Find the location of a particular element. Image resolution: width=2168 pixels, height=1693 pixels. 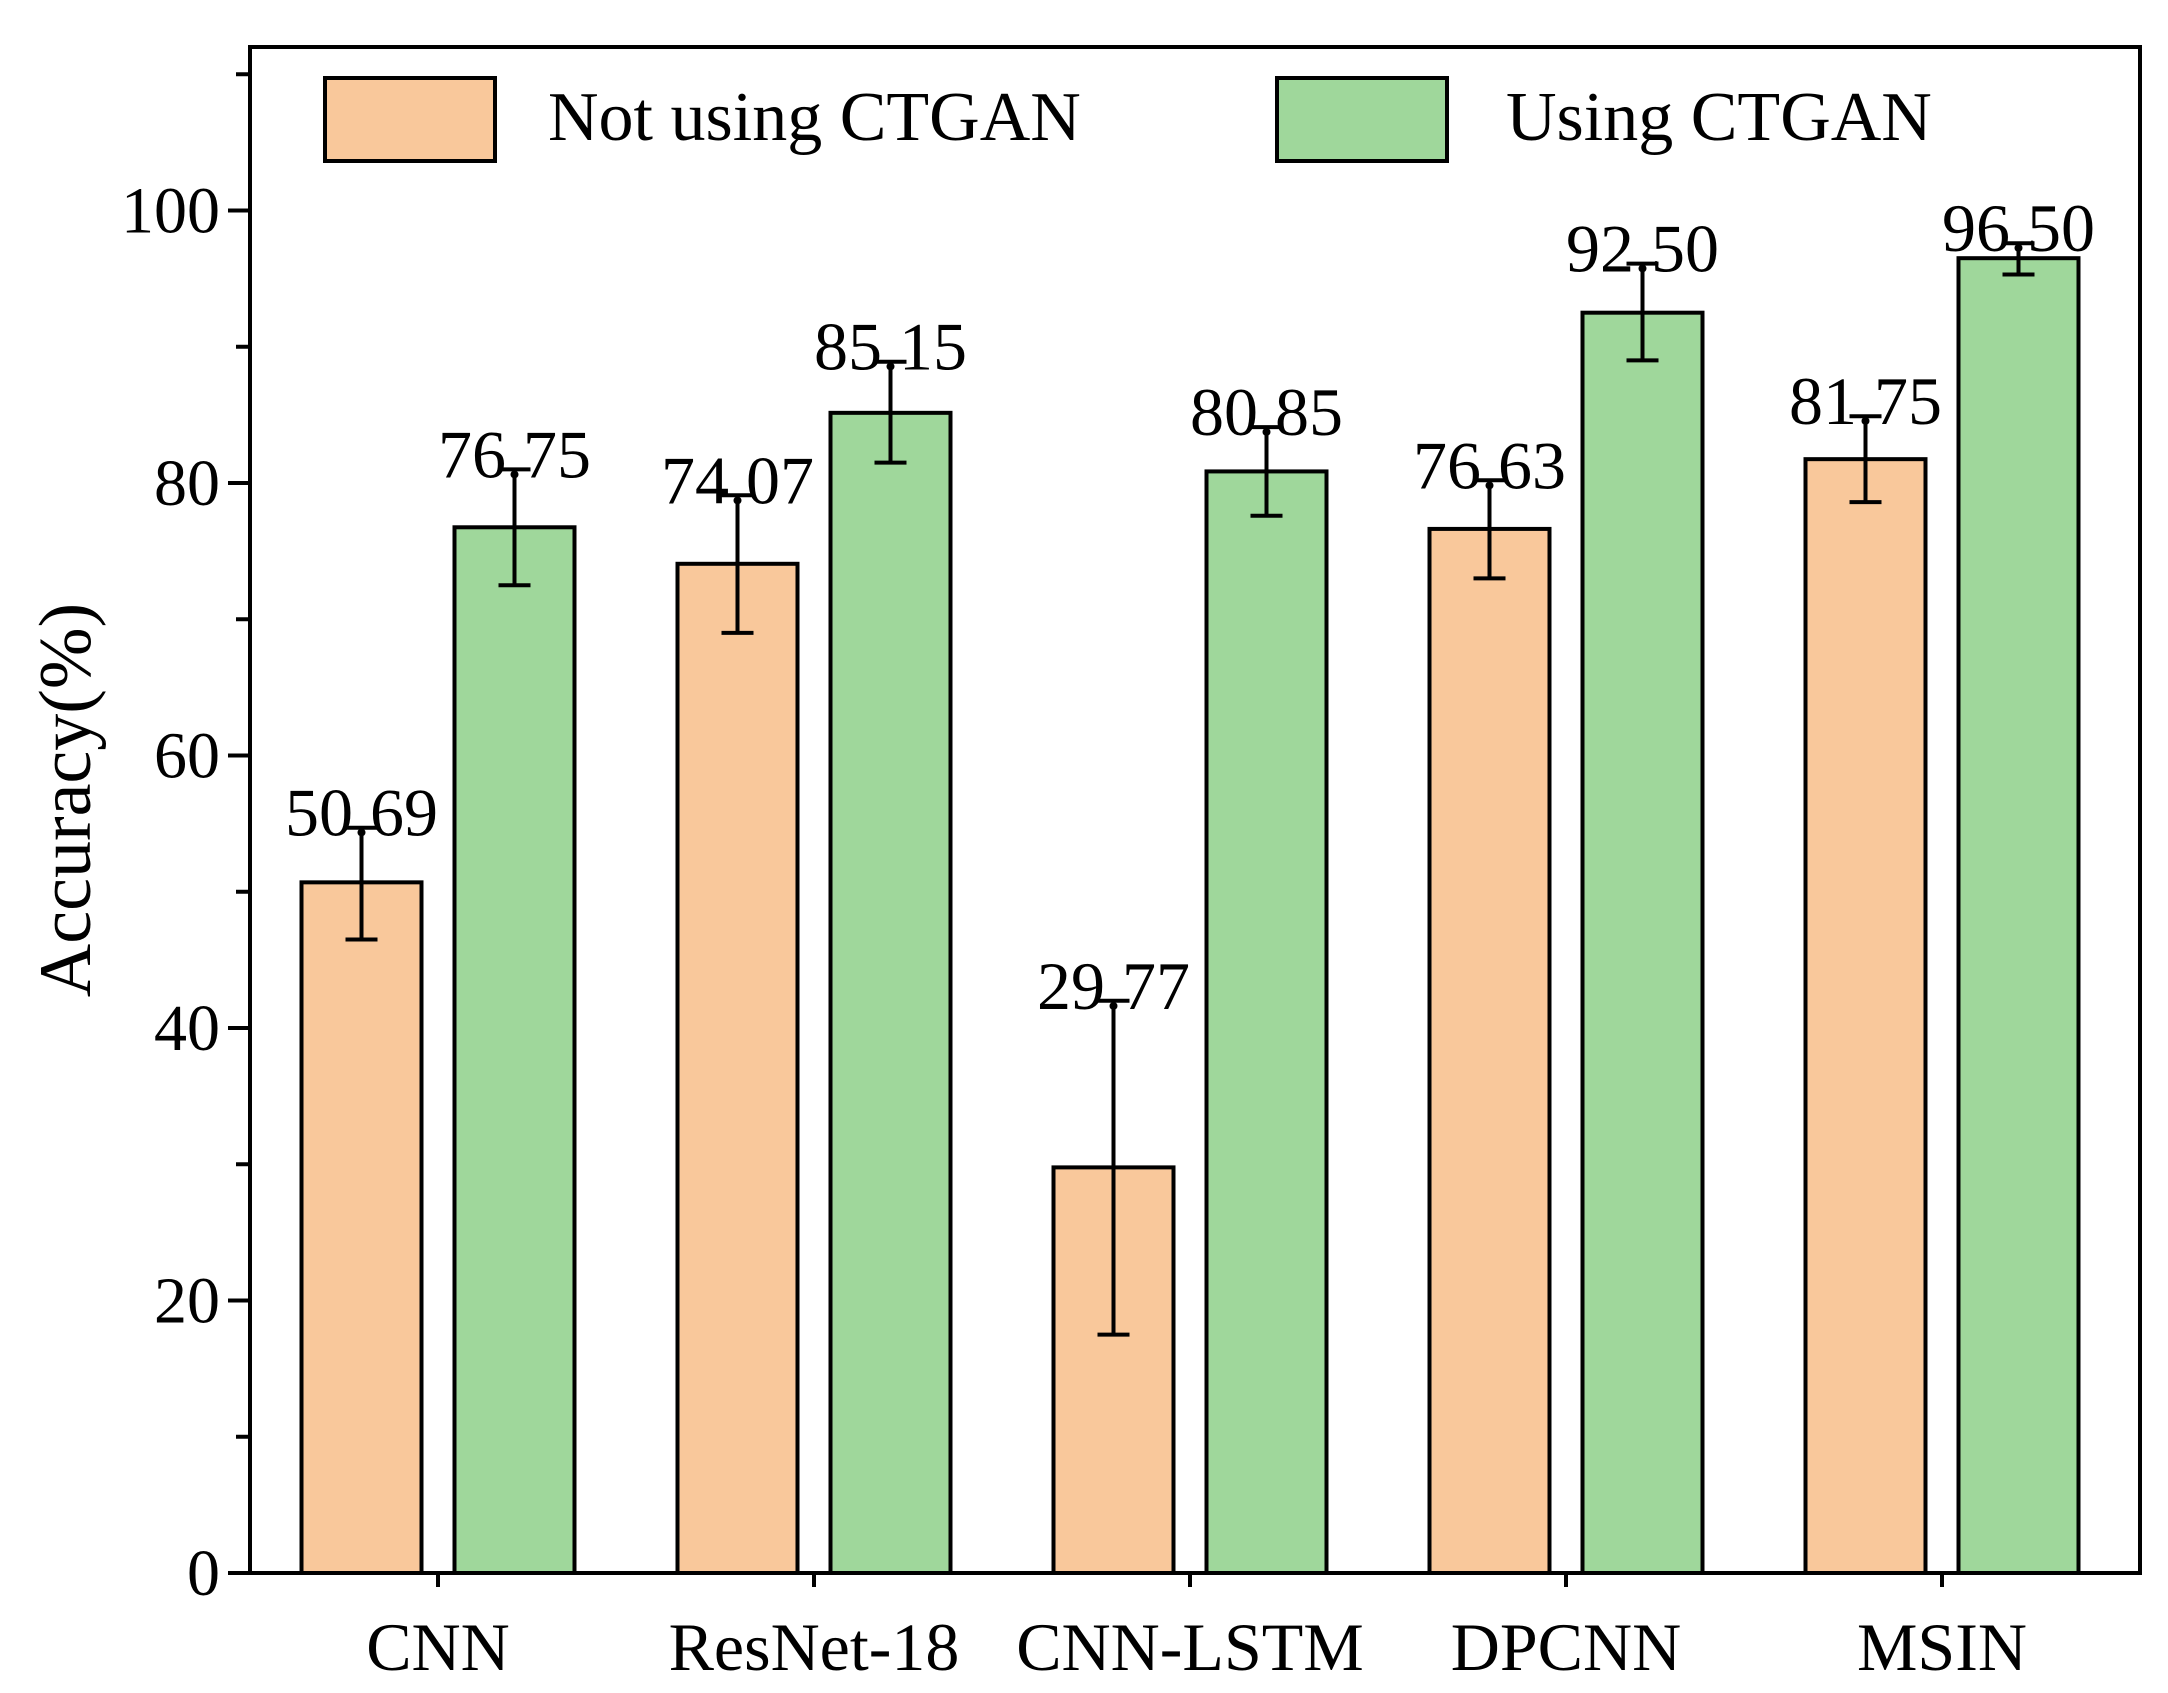

y-tick-label-20: 20 is located at coordinates (187, 1301).